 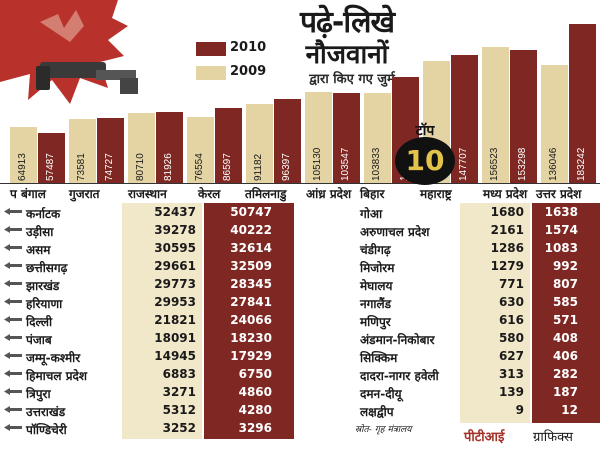 What do you see at coordinates (450, 338) in the screenshot?
I see `table-row: अंडमान-निकोबार 580 408` at bounding box center [450, 338].